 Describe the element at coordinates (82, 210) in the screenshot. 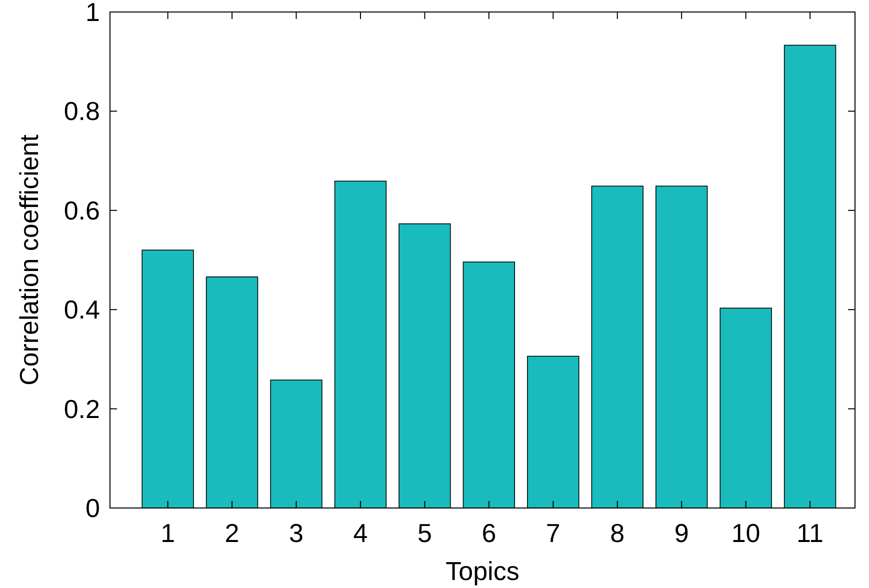

I see `y-tick-label: 0.6` at that location.